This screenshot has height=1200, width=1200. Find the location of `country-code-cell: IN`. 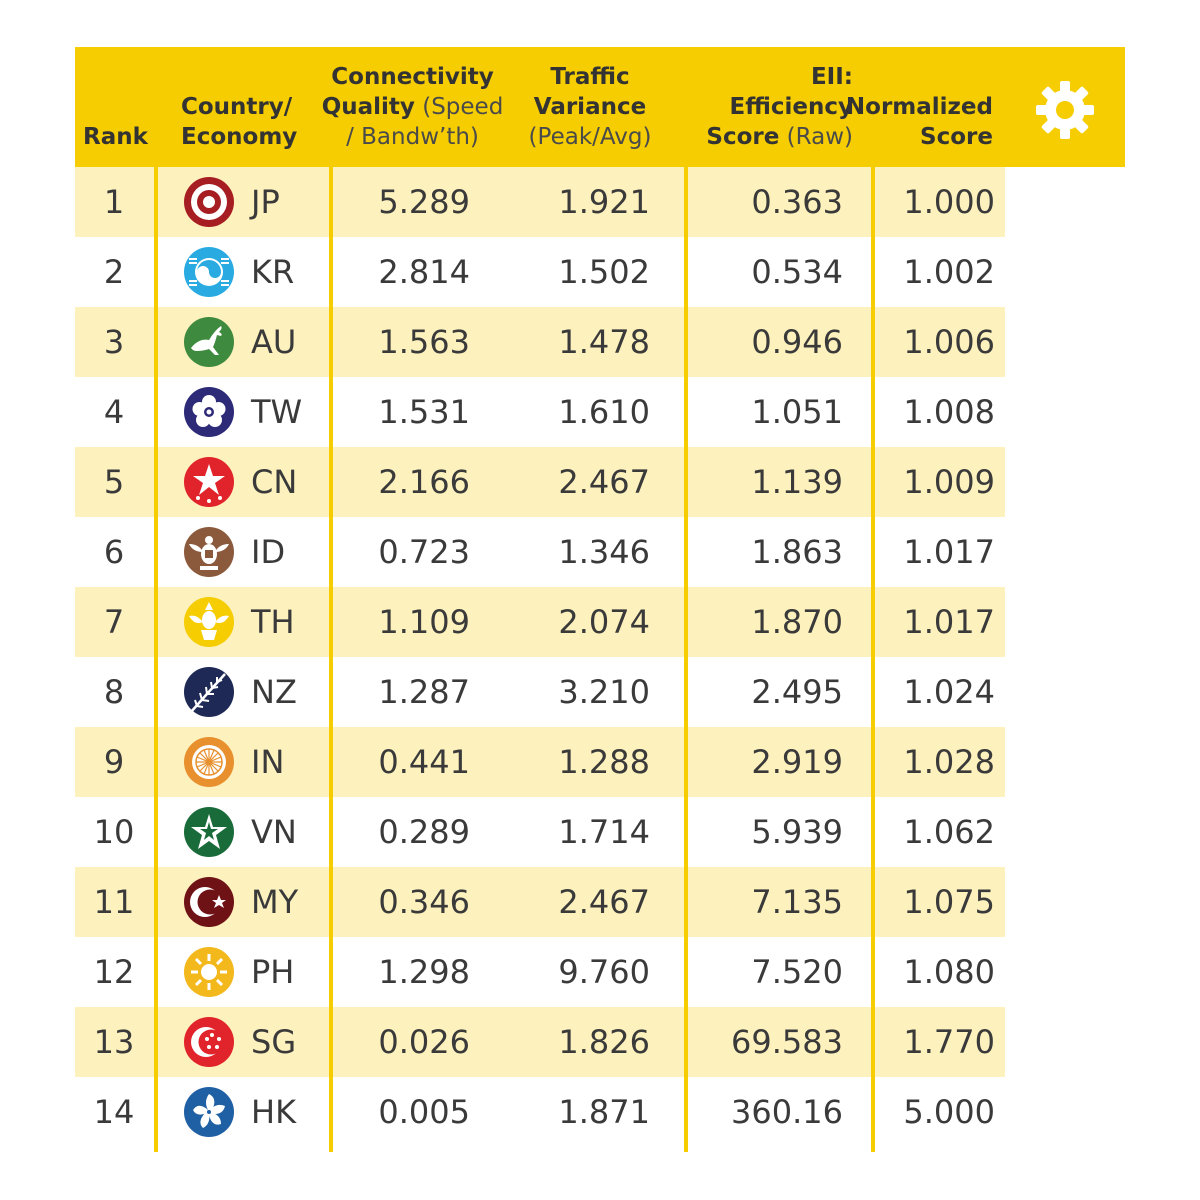

country-code-cell: IN is located at coordinates (268, 762).